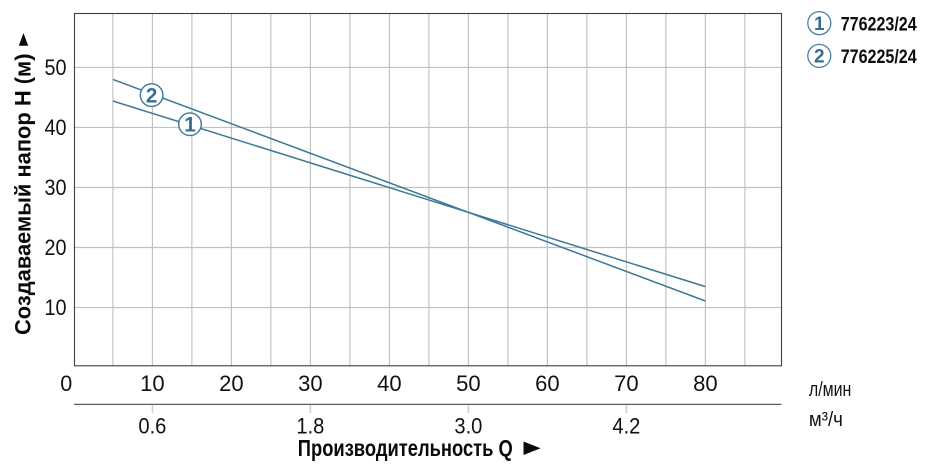 This screenshot has height=474, width=928. What do you see at coordinates (830, 390) in the screenshot?
I see `svg-text: л/мин` at bounding box center [830, 390].